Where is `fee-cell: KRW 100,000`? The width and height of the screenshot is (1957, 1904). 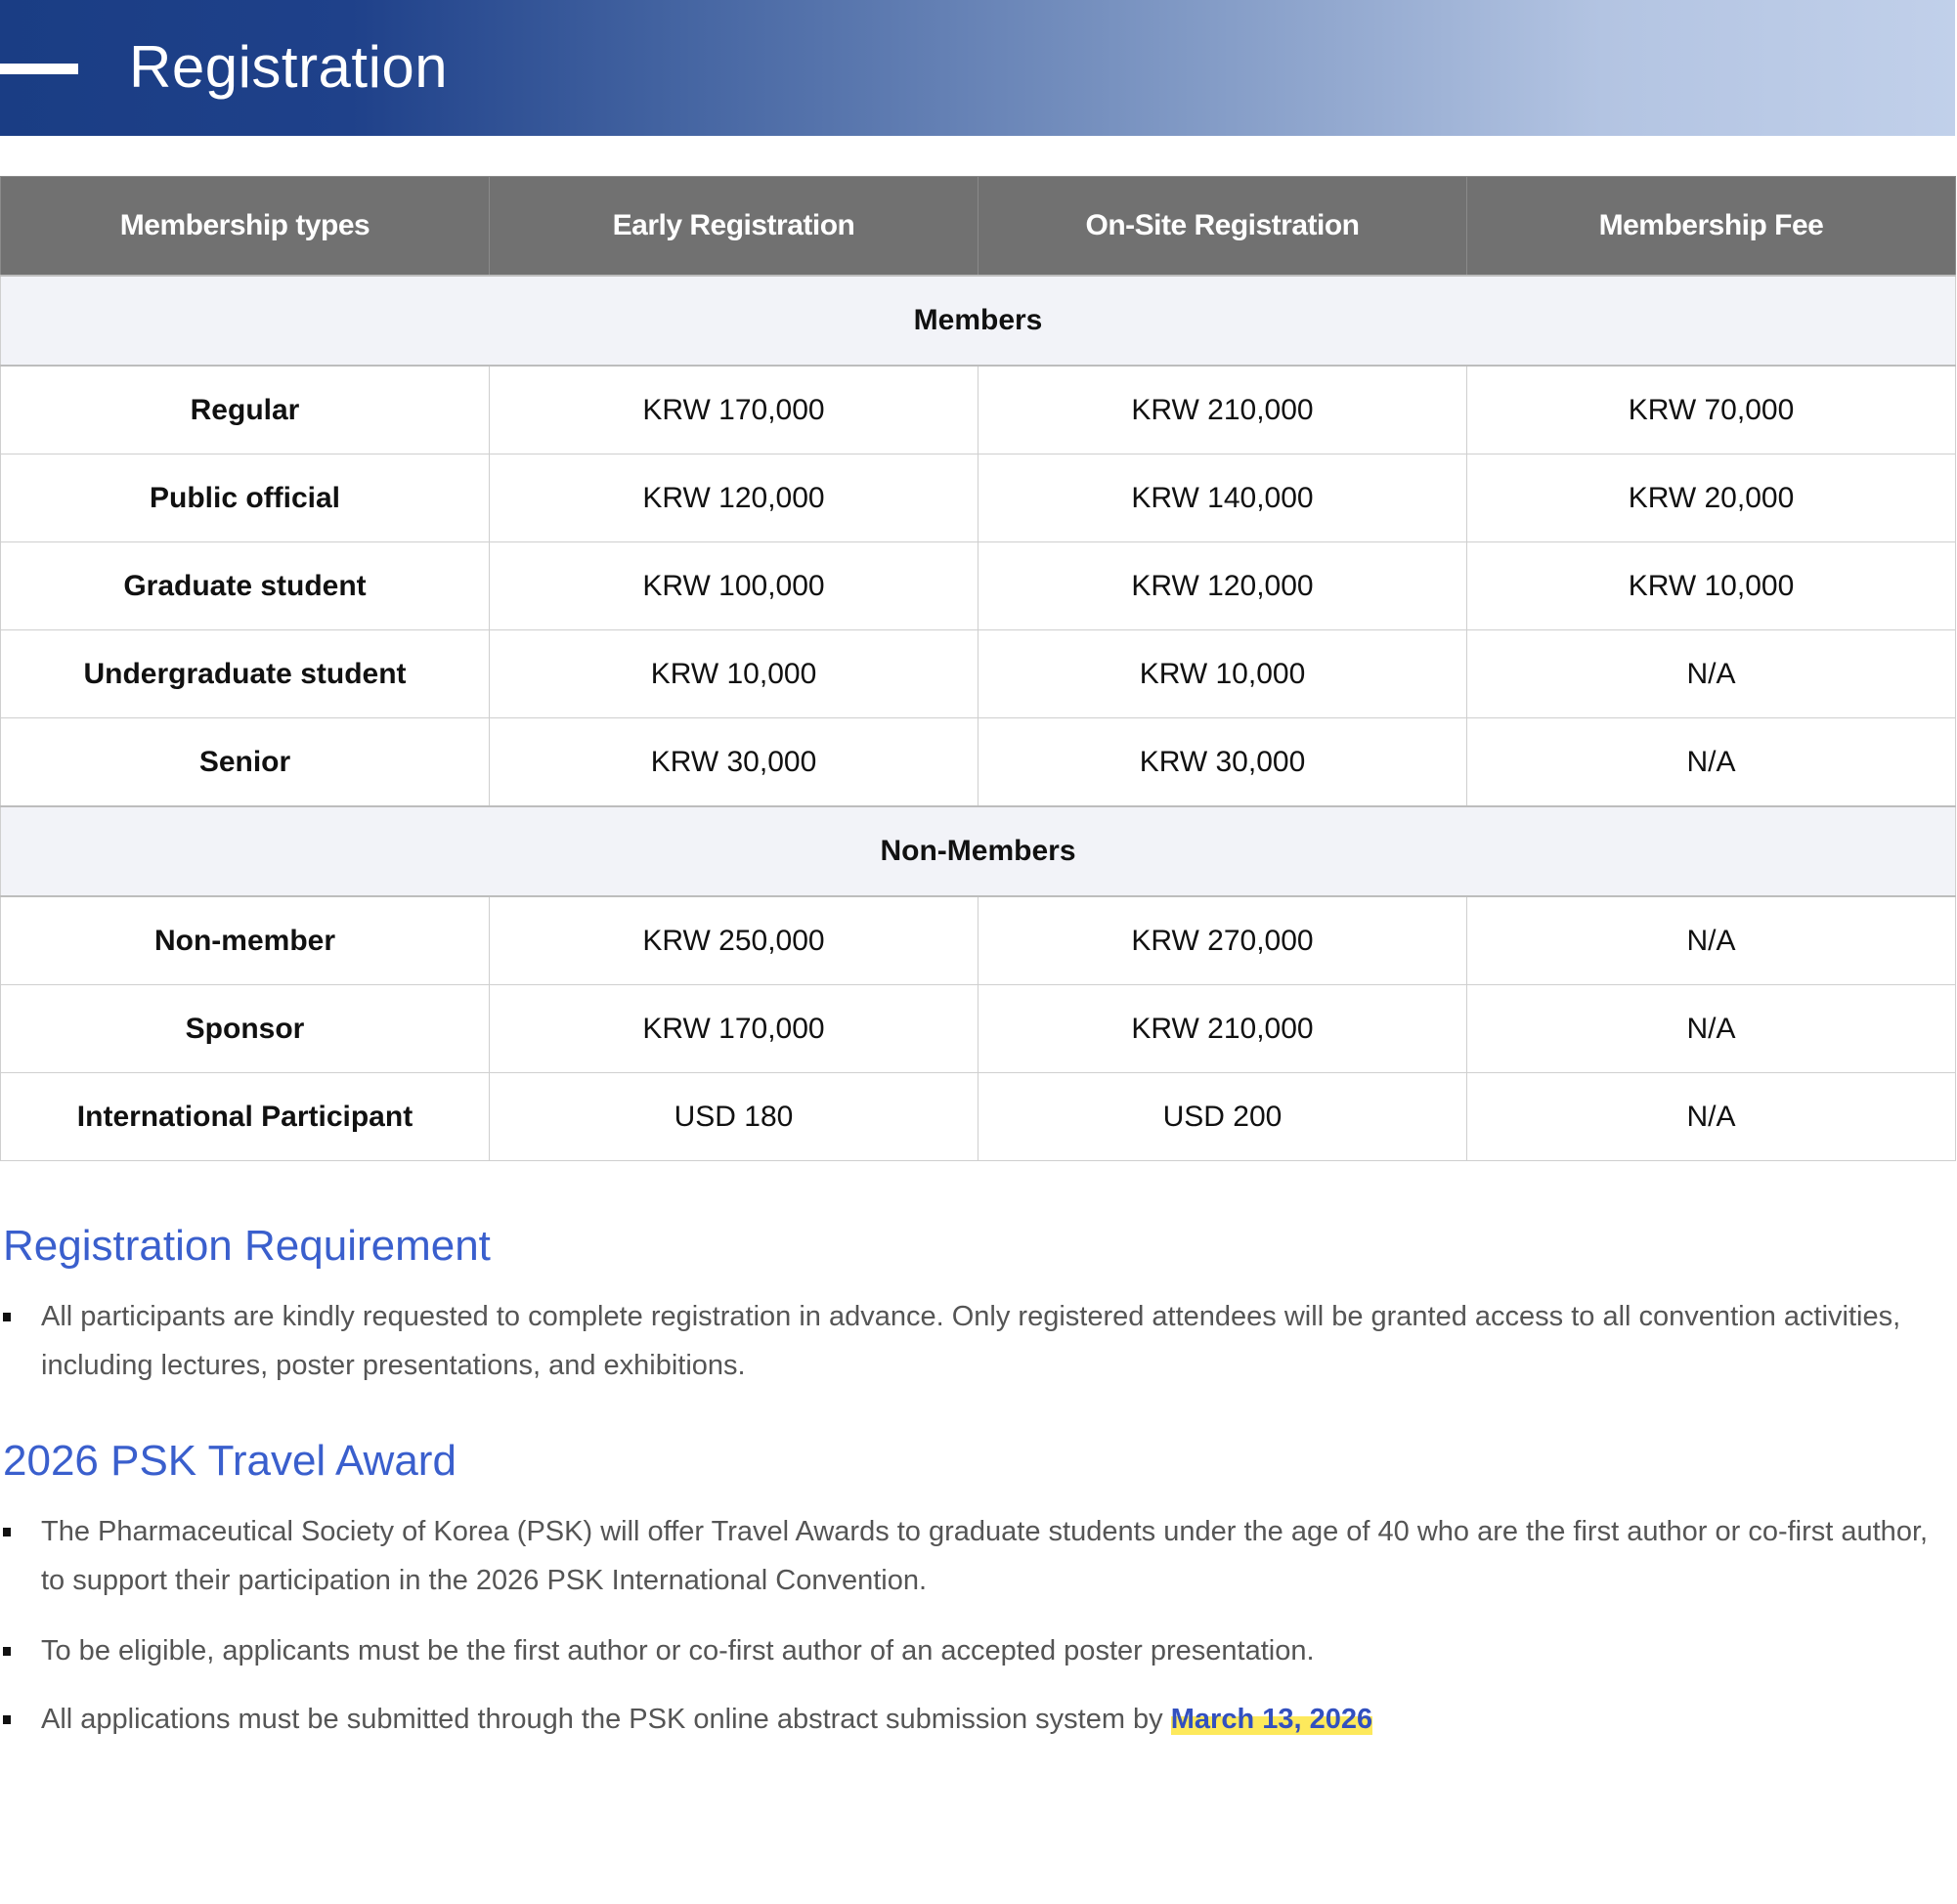 fee-cell: KRW 100,000 is located at coordinates (733, 585).